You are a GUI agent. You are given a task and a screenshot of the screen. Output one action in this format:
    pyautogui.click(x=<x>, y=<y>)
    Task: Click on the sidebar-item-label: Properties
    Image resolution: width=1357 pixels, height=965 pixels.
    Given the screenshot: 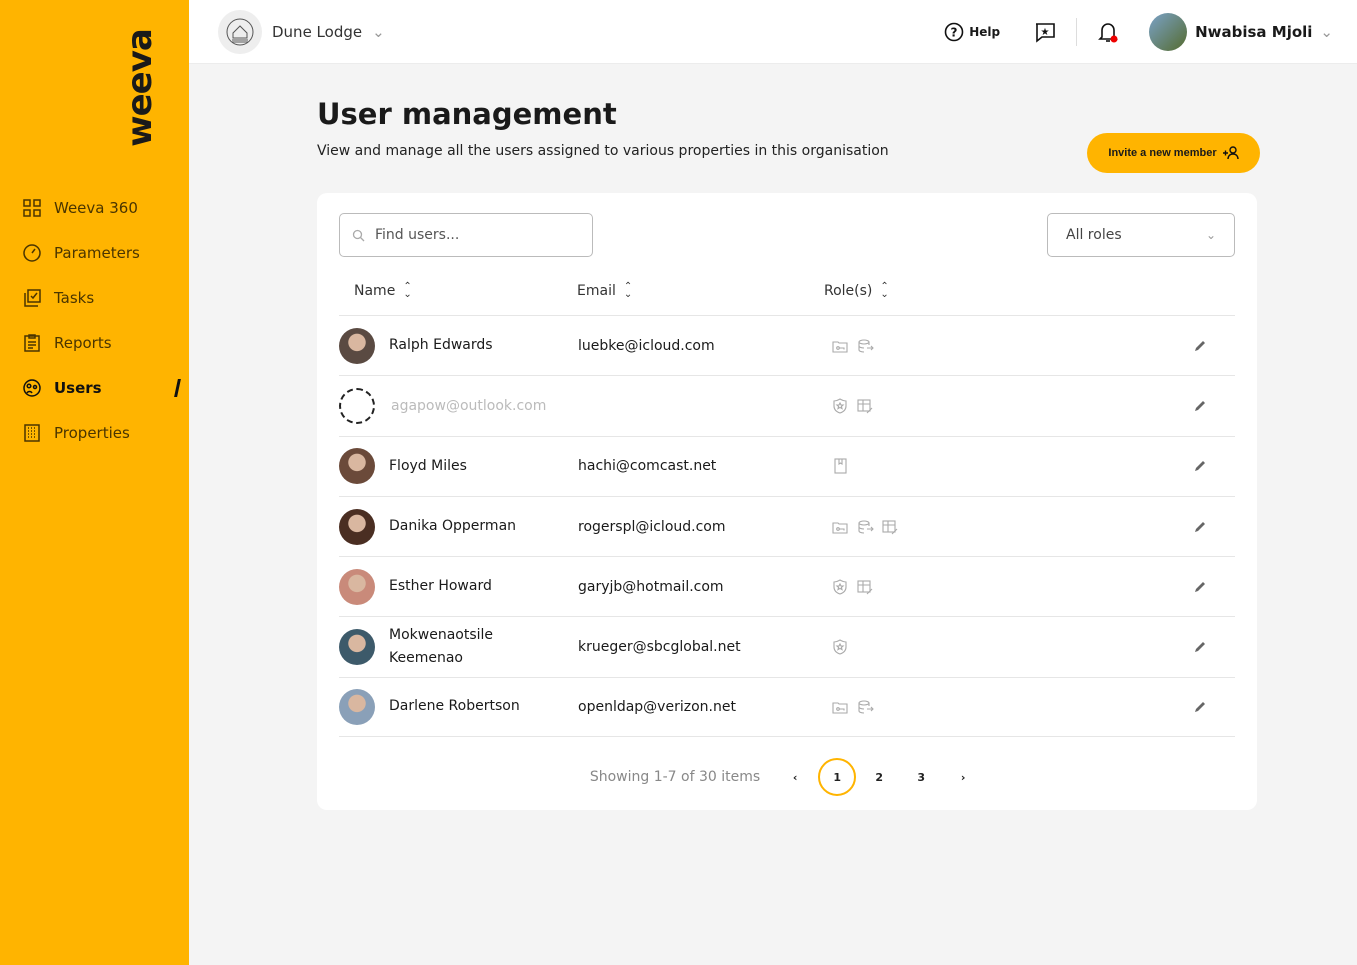 What is the action you would take?
    pyautogui.click(x=92, y=432)
    